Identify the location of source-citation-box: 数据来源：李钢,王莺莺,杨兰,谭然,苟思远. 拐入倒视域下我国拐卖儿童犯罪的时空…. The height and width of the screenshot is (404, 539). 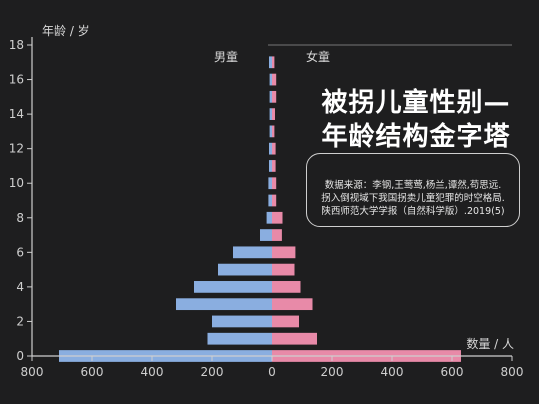
(413, 190).